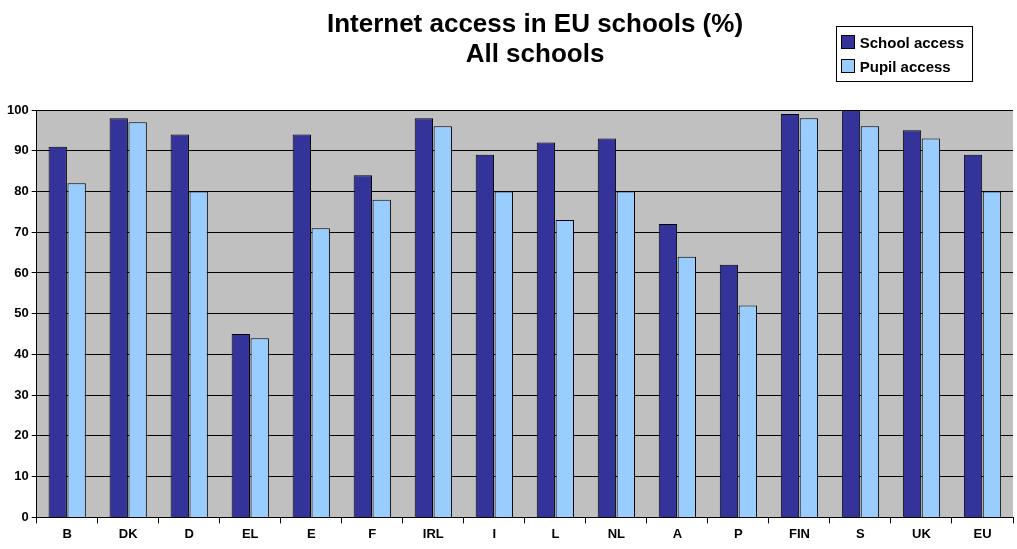  What do you see at coordinates (433, 533) in the screenshot?
I see `x-tick-label: IRL` at bounding box center [433, 533].